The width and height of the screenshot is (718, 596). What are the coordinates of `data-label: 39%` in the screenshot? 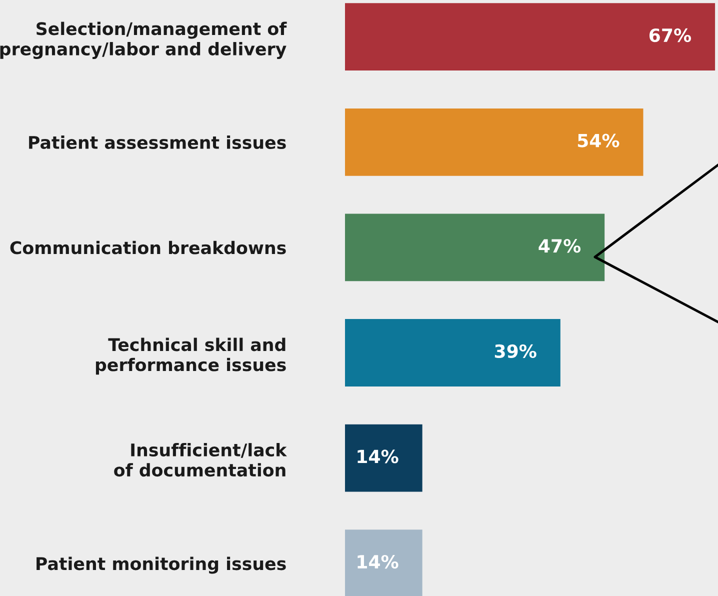 It's located at (515, 351).